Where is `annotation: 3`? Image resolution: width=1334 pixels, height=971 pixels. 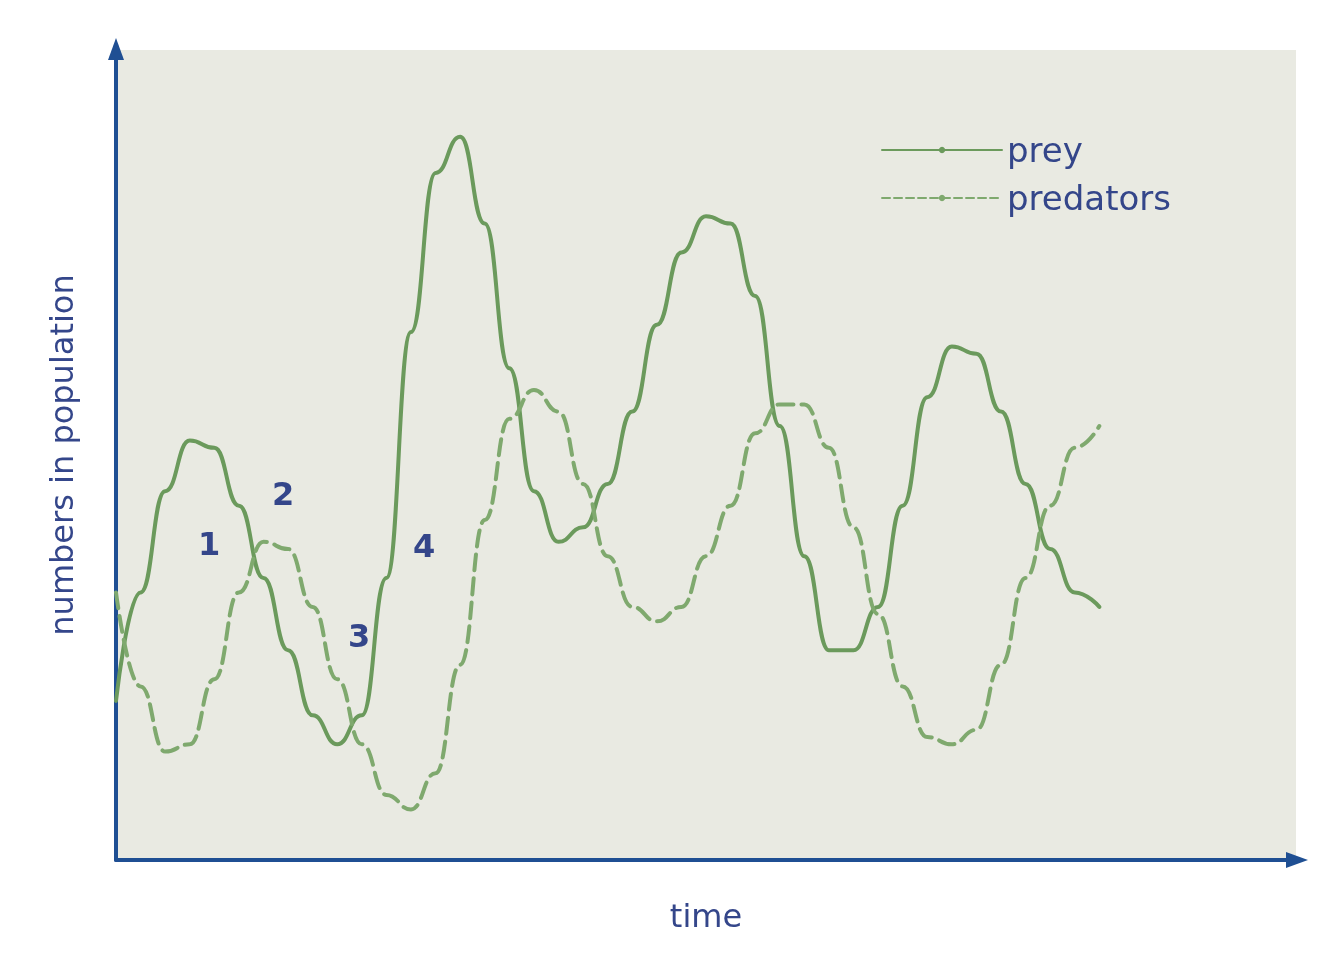 annotation: 3 is located at coordinates (359, 636).